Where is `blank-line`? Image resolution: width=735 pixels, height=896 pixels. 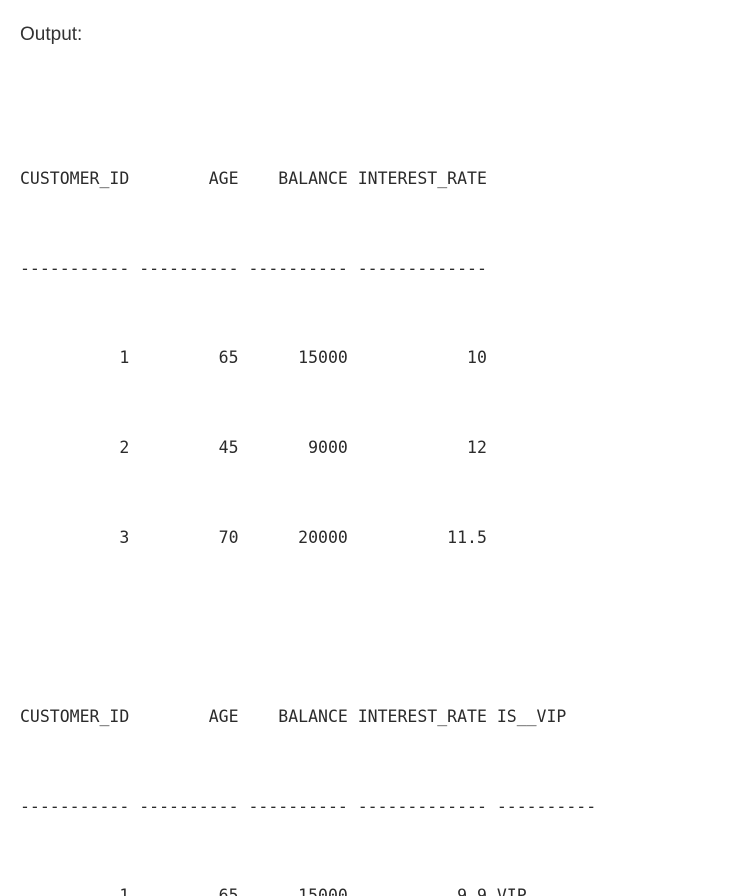
blank-line is located at coordinates (308, 627).